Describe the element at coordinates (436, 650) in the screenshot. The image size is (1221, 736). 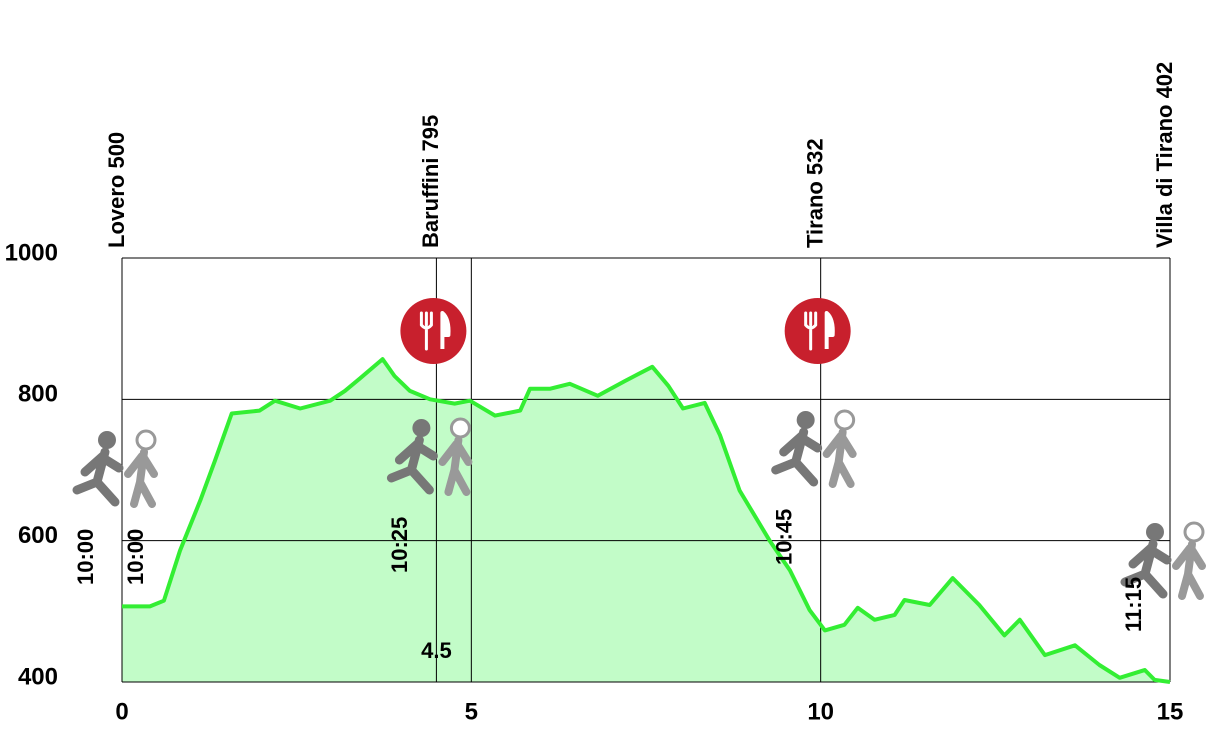
I see `km-marker-label: 4.5` at that location.